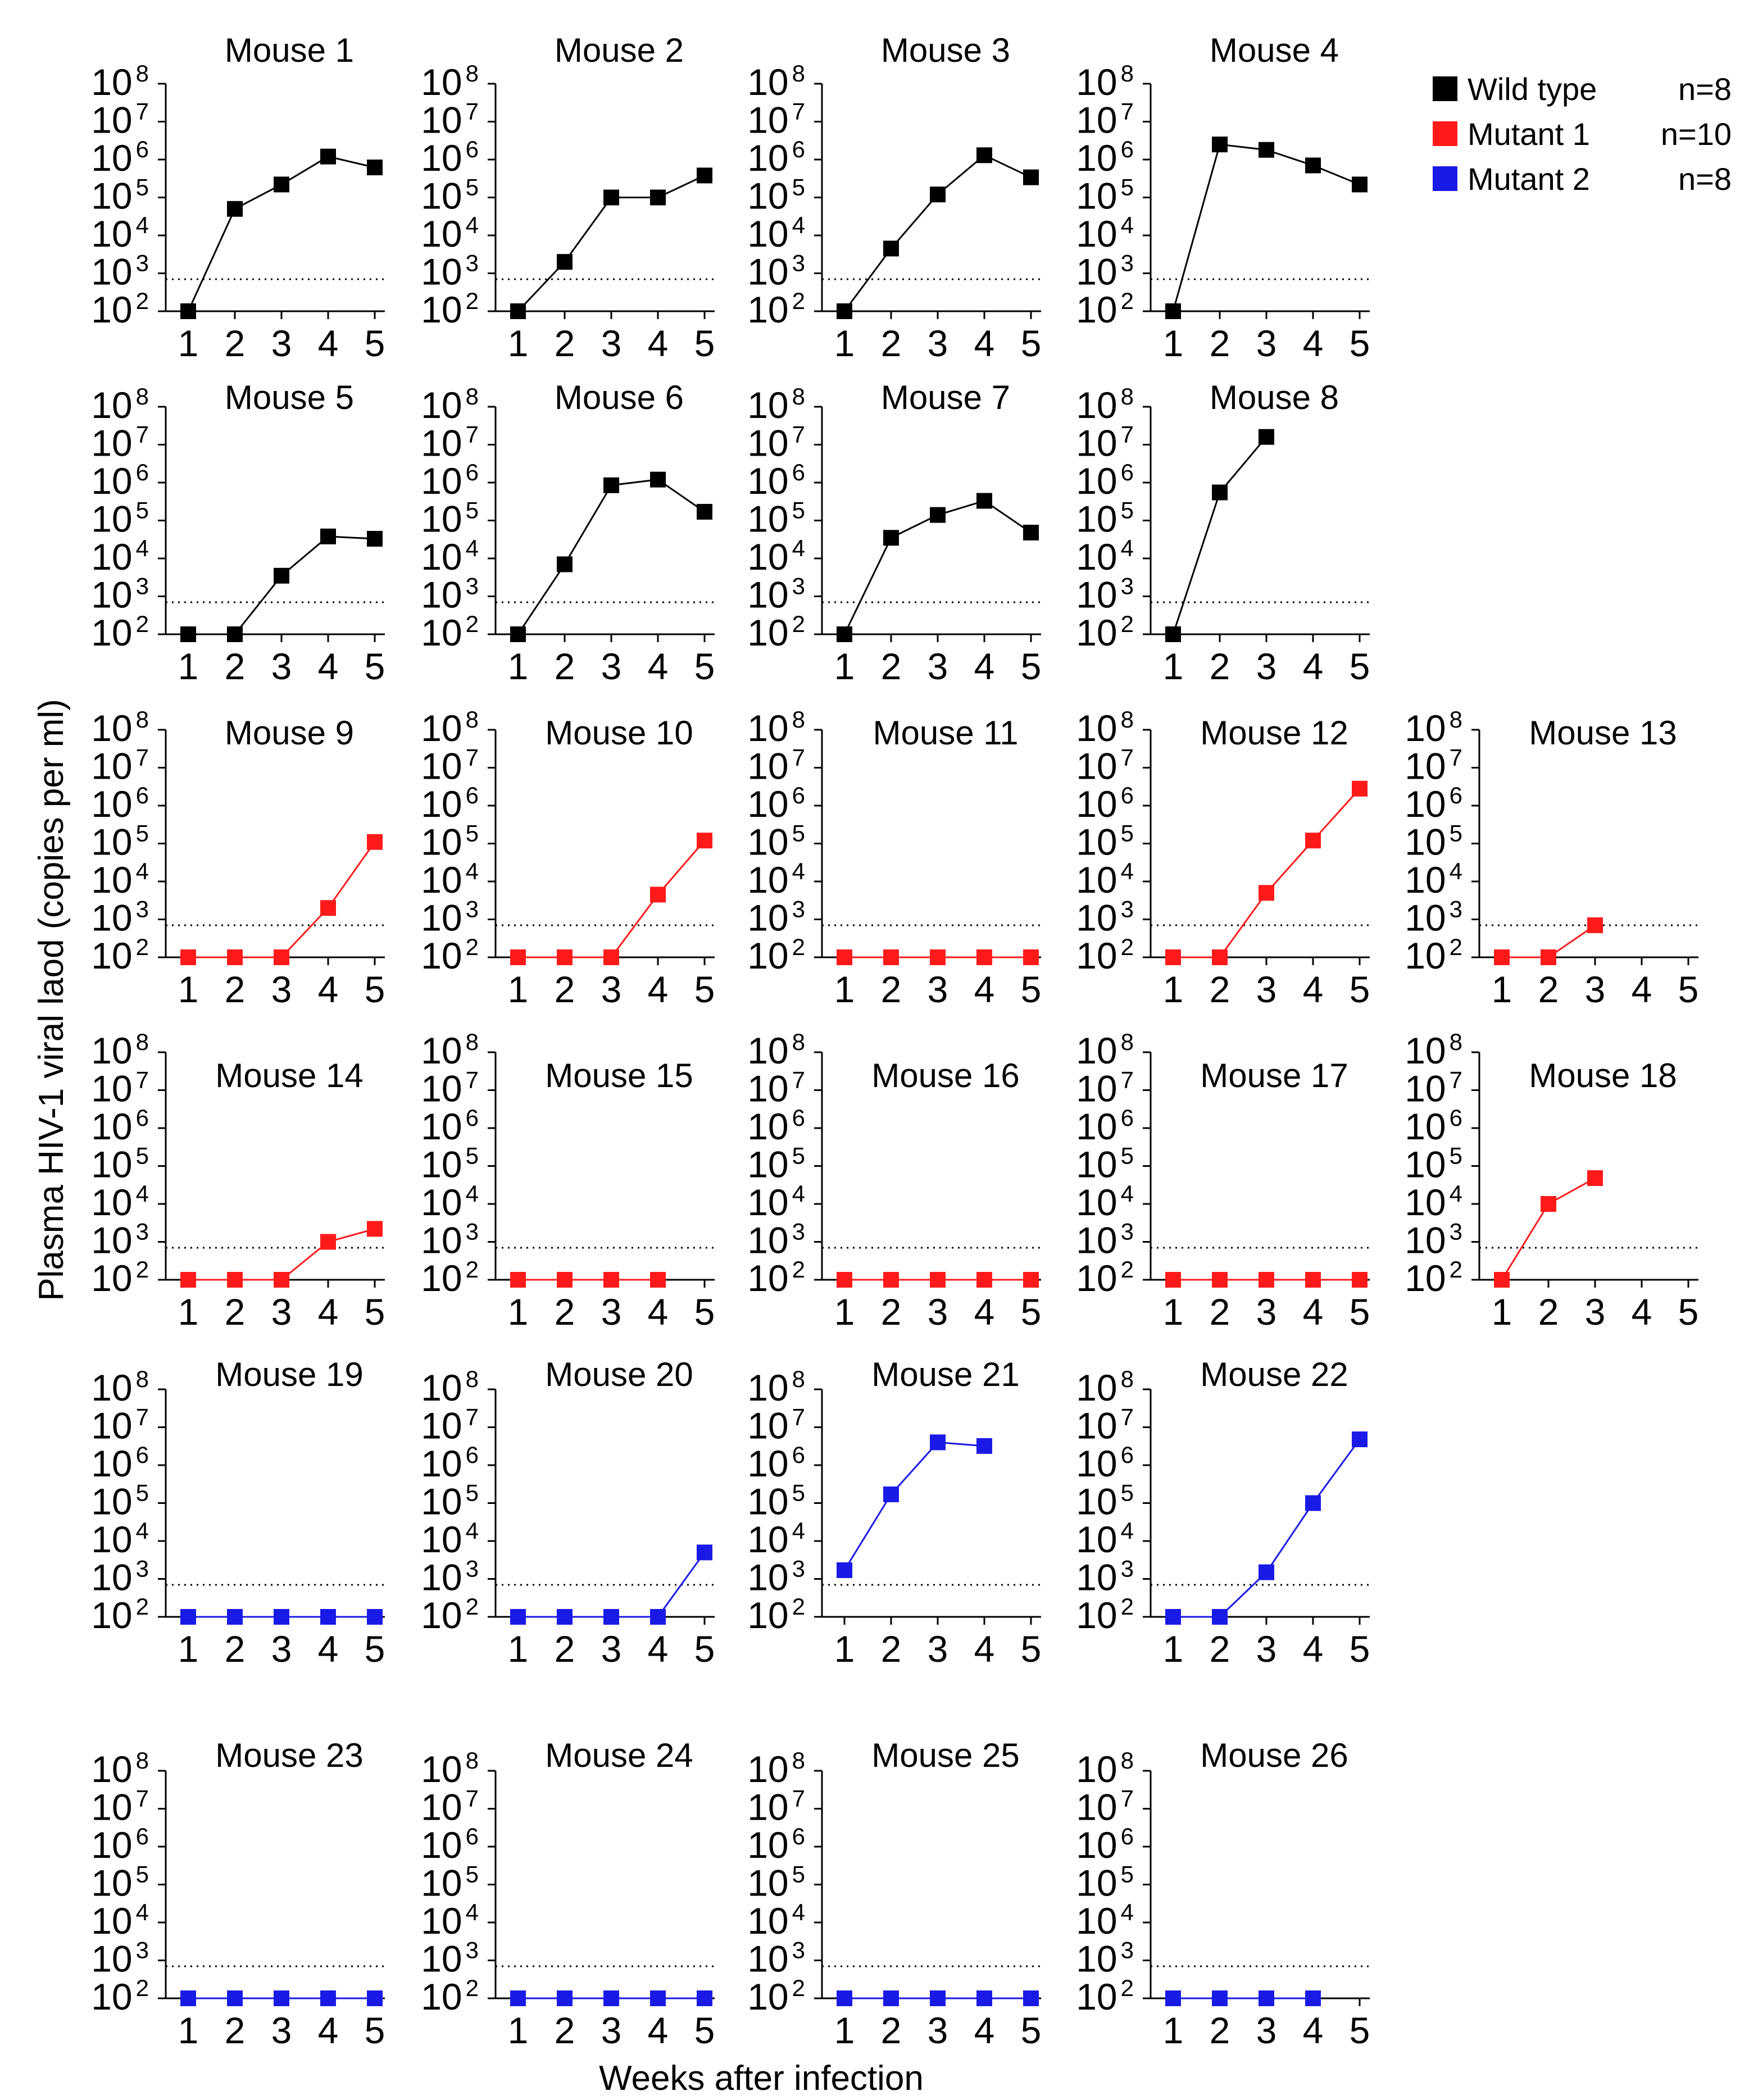  What do you see at coordinates (619, 1076) in the screenshot?
I see `panel-title: Mouse 15` at bounding box center [619, 1076].